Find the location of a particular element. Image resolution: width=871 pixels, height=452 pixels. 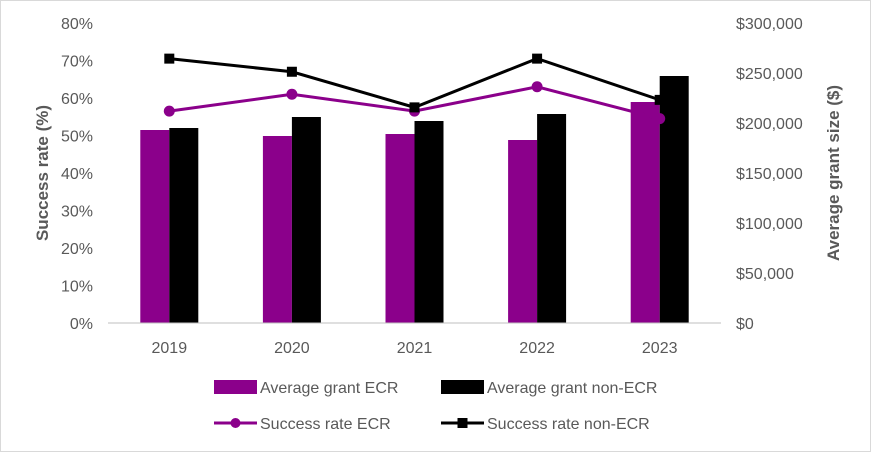

bar-ecr-2019 is located at coordinates (155, 226).